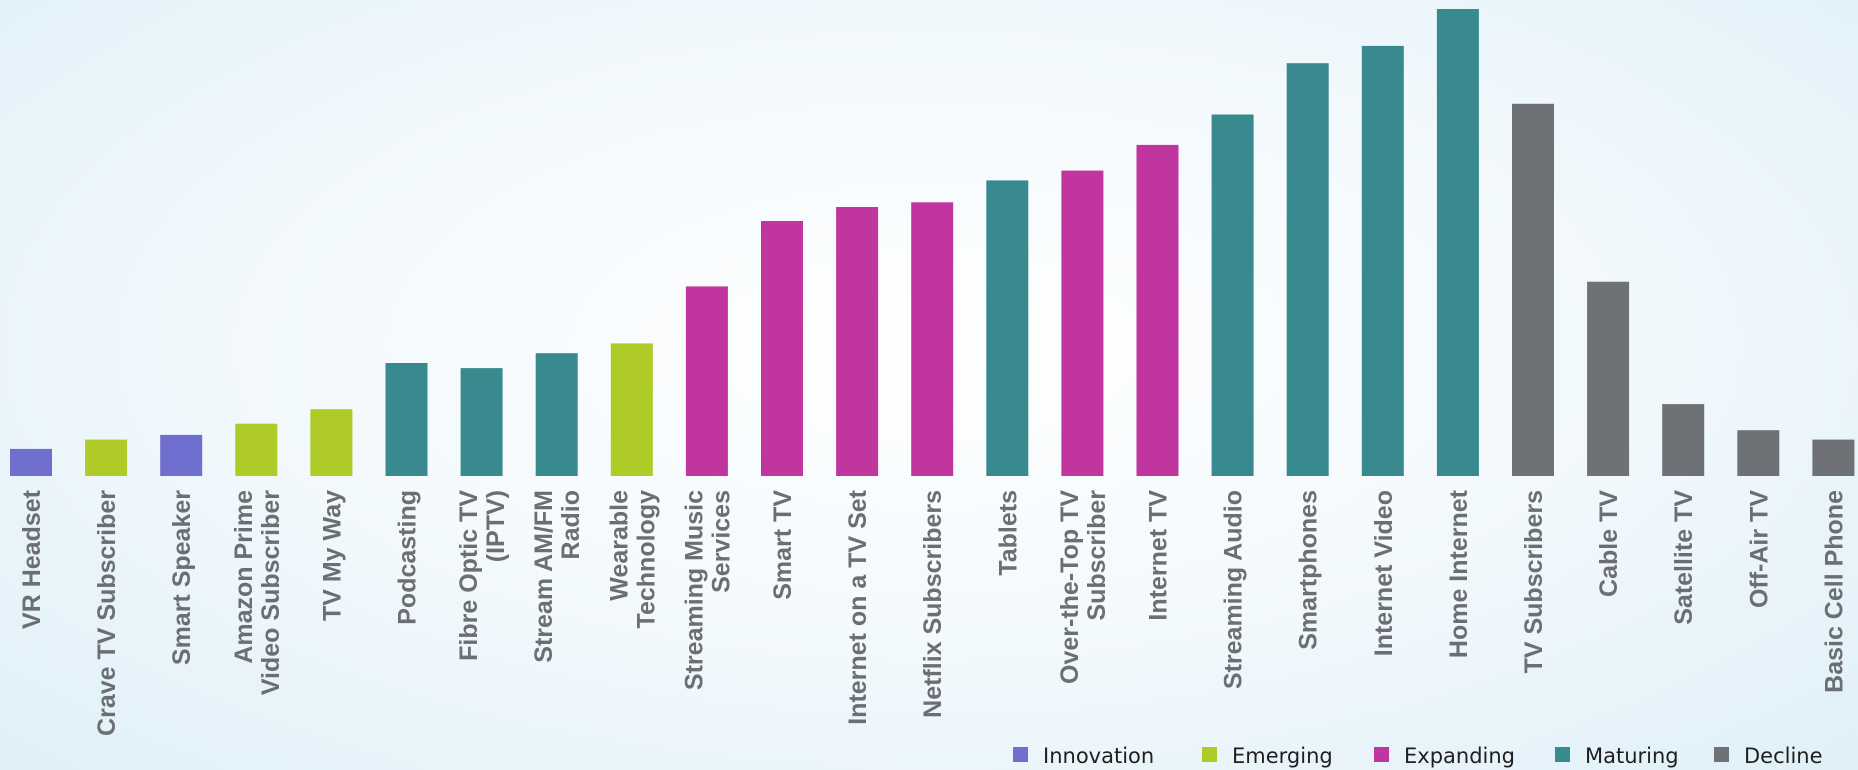 The image size is (1858, 770). What do you see at coordinates (1758, 453) in the screenshot?
I see `bar-off-air-tv` at bounding box center [1758, 453].